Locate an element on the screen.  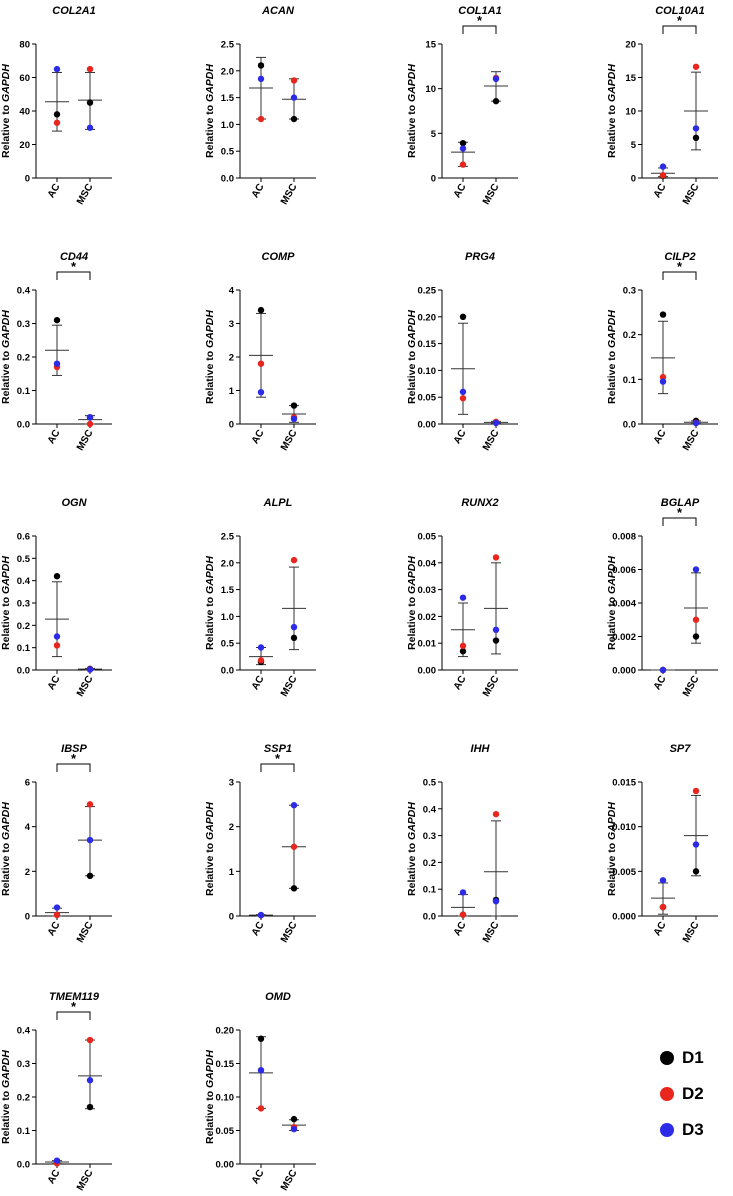
y-tick-label-ihh: 0.5 is located at coordinates (430, 783).